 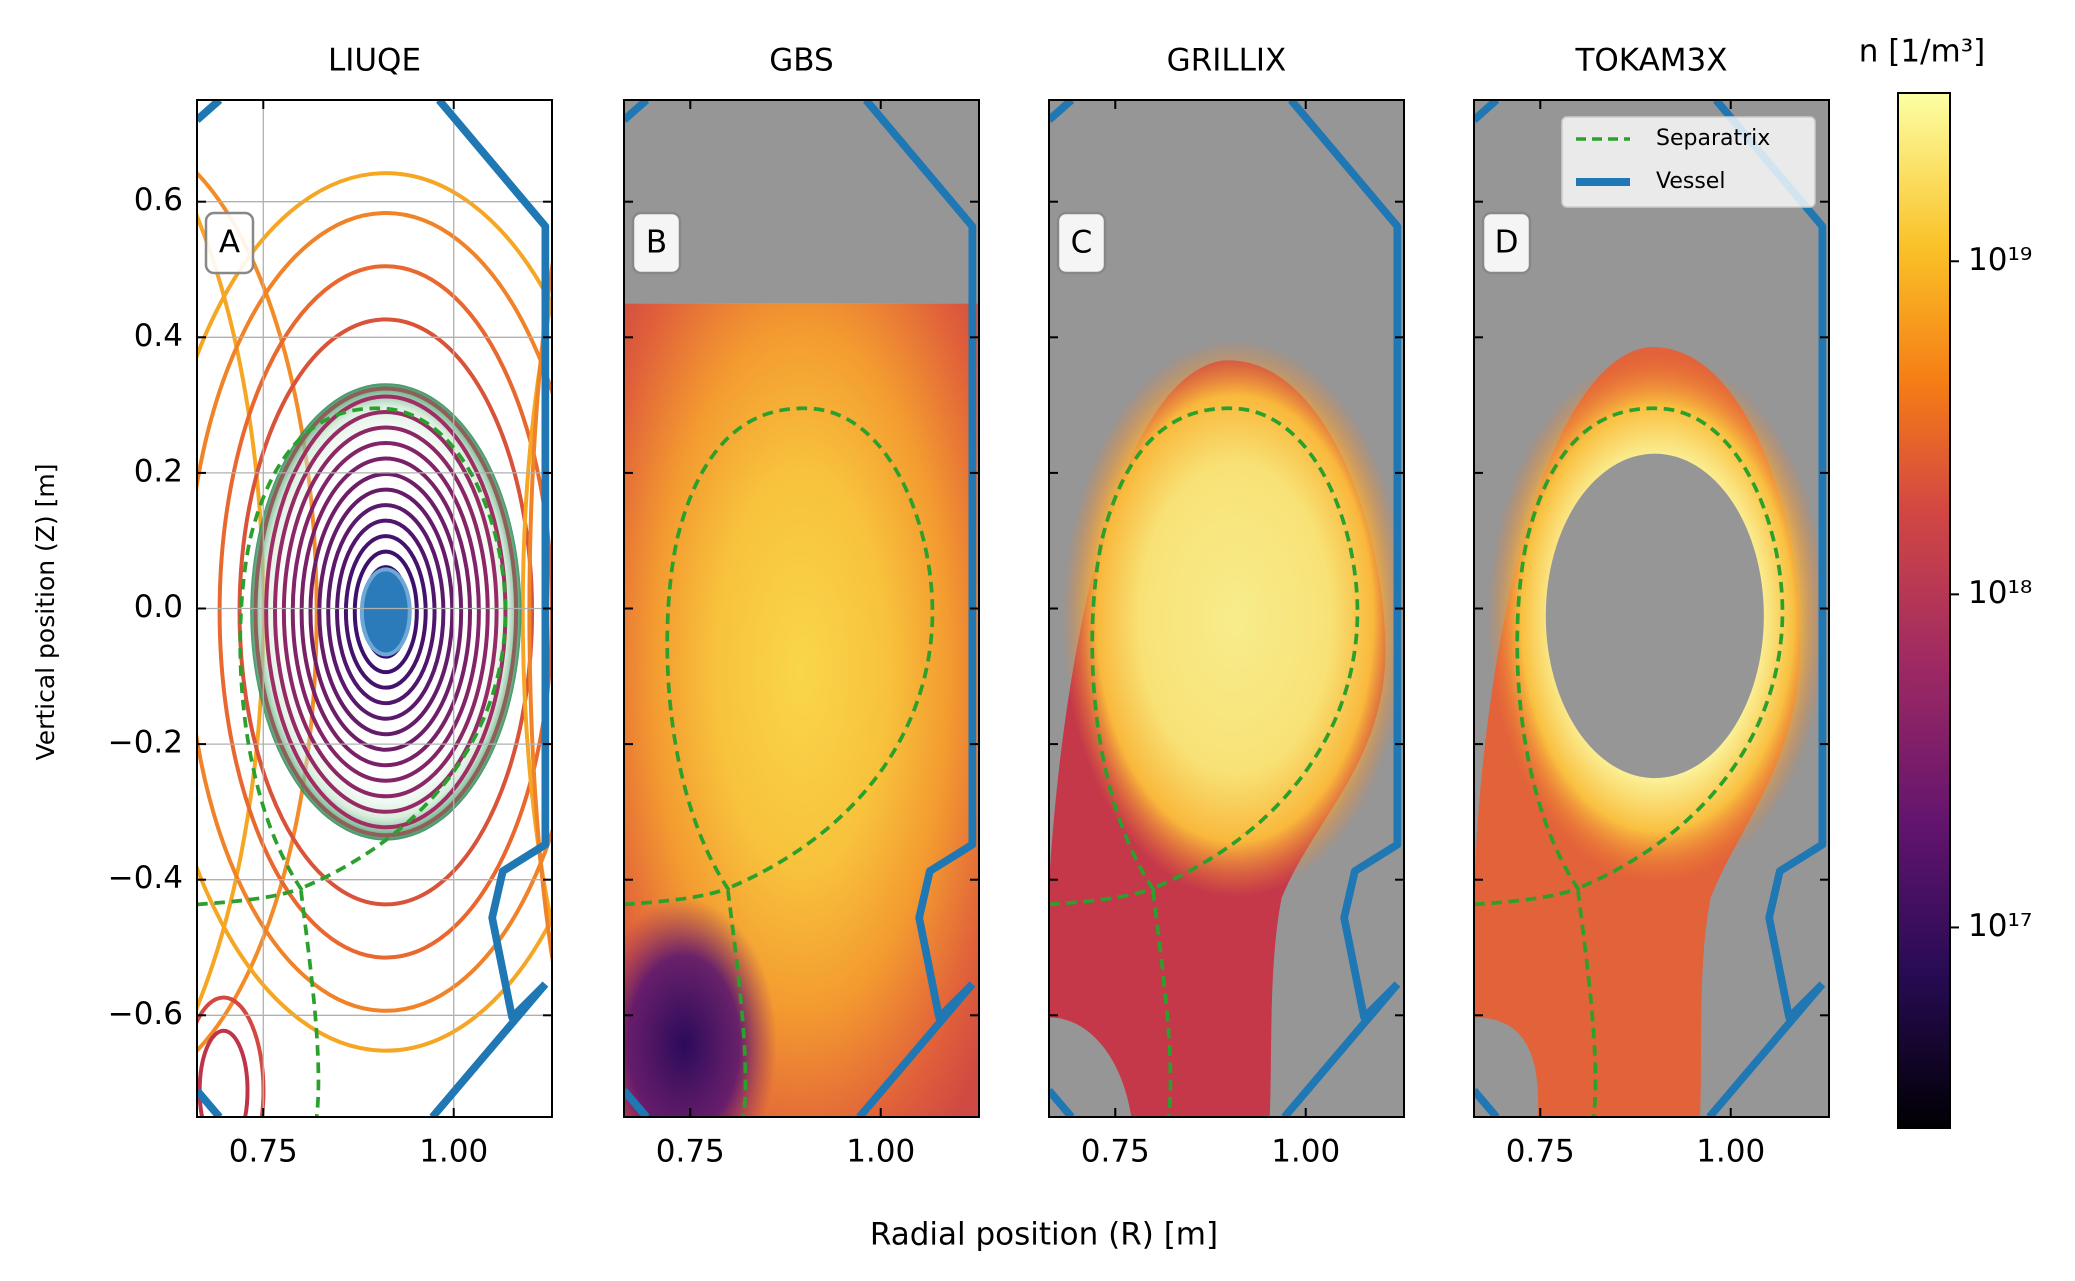 I want to click on colorbar-tick-label: 10¹⁹, so click(x=2000, y=260).